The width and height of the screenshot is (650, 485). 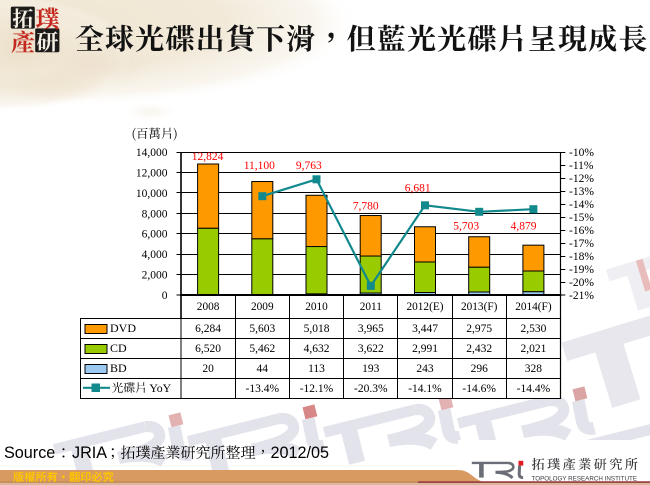 What do you see at coordinates (371, 349) in the screenshot?
I see `svg-text: 3,622` at bounding box center [371, 349].